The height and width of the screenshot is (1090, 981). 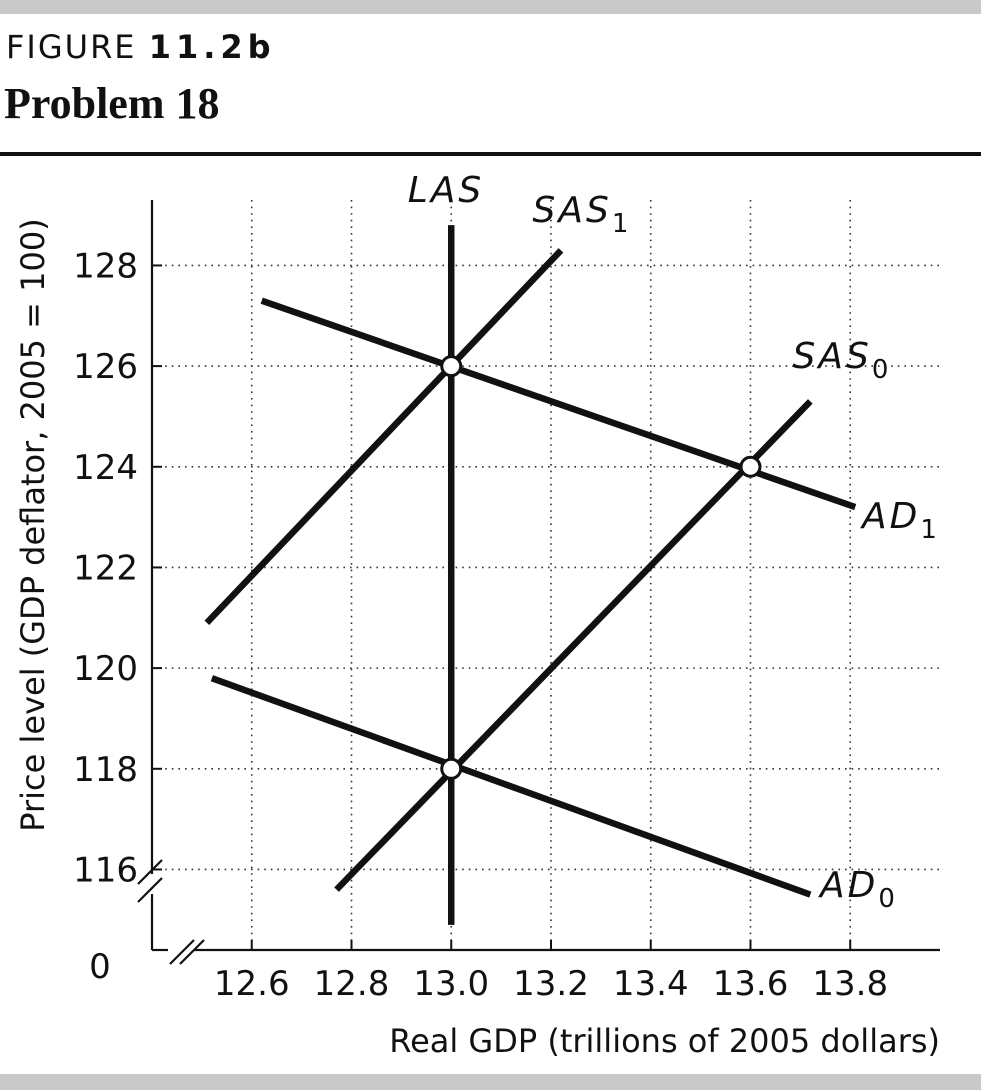 I want to click on x-tick-label: 13.0, so click(x=451, y=984).